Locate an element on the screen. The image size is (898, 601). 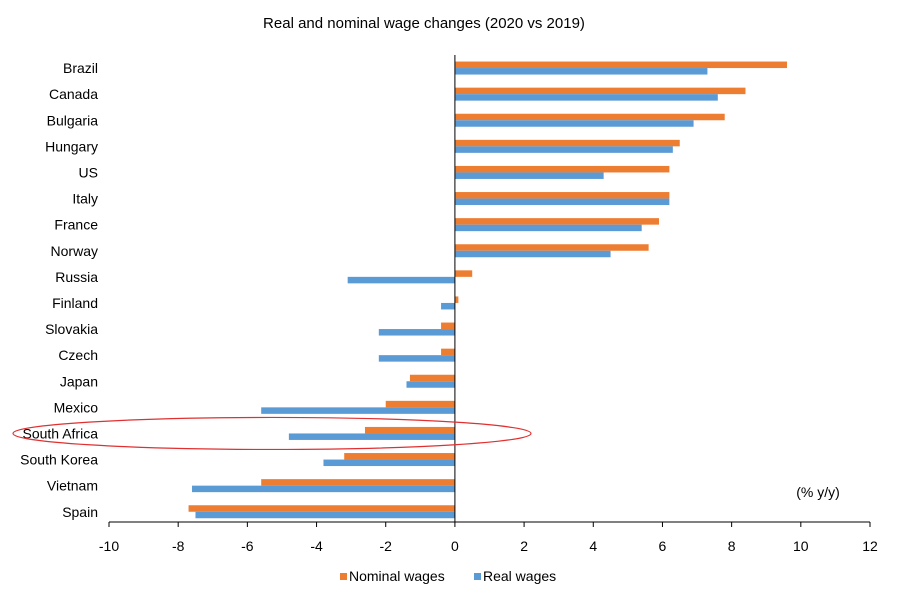
x-tick-label: 4 is located at coordinates (593, 546).